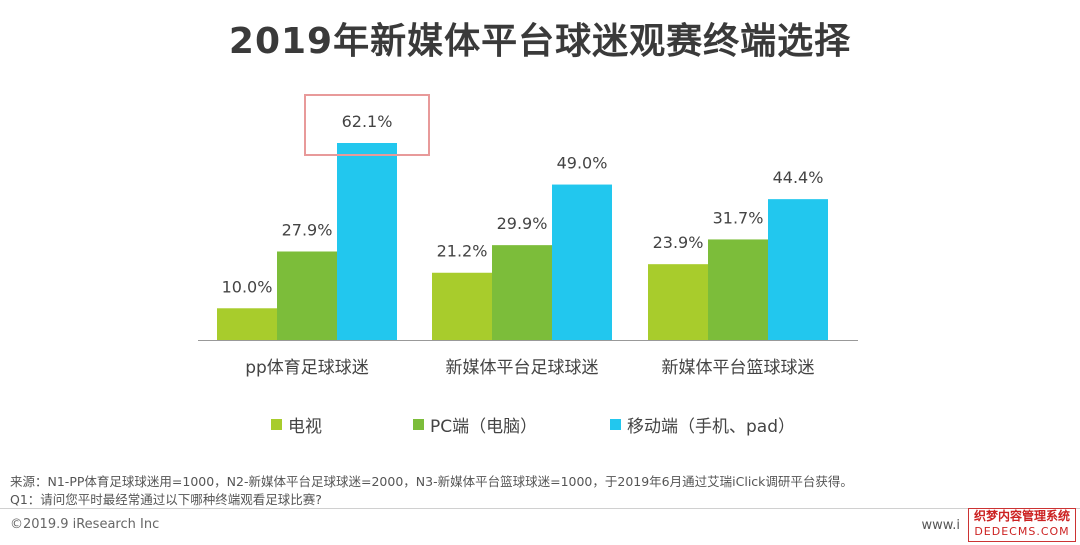  Describe the element at coordinates (247, 286) in the screenshot. I see `data-label-tv-pp-football: 10.0%` at that location.